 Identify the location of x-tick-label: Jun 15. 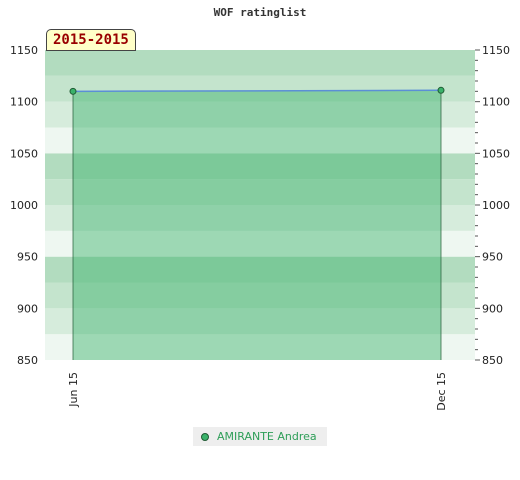
(73, 390).